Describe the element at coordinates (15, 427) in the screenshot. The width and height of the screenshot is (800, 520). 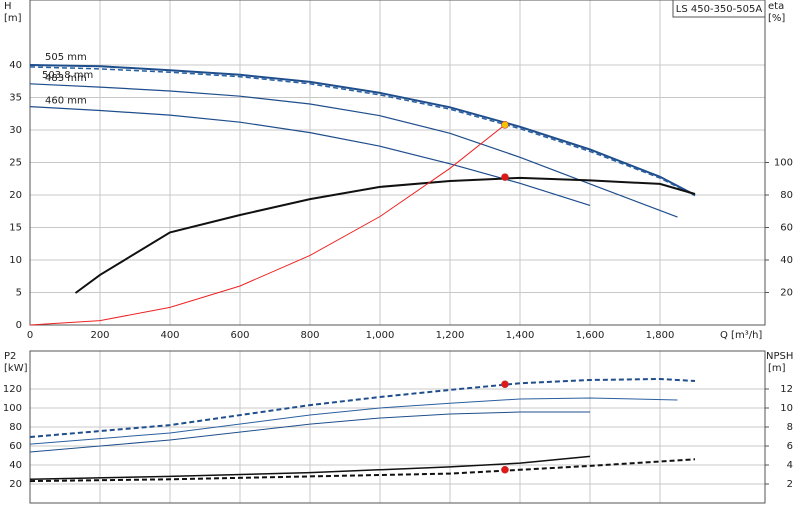
I see `y-tick-label: 80` at that location.